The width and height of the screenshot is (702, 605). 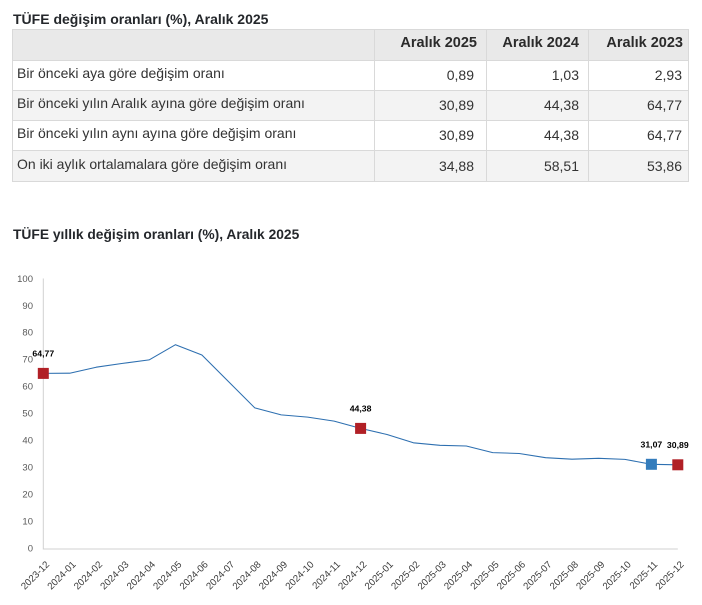 What do you see at coordinates (27, 414) in the screenshot?
I see `svg-text: 50` at bounding box center [27, 414].